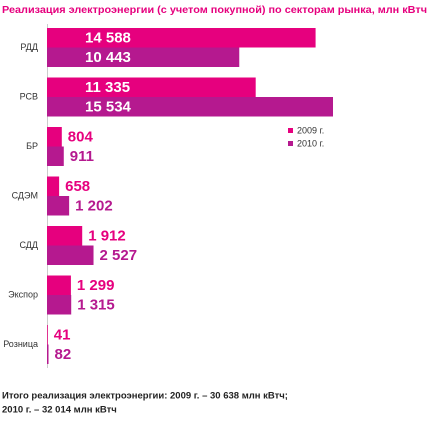  I want to click on legend-label: 2009 г., so click(310, 130).